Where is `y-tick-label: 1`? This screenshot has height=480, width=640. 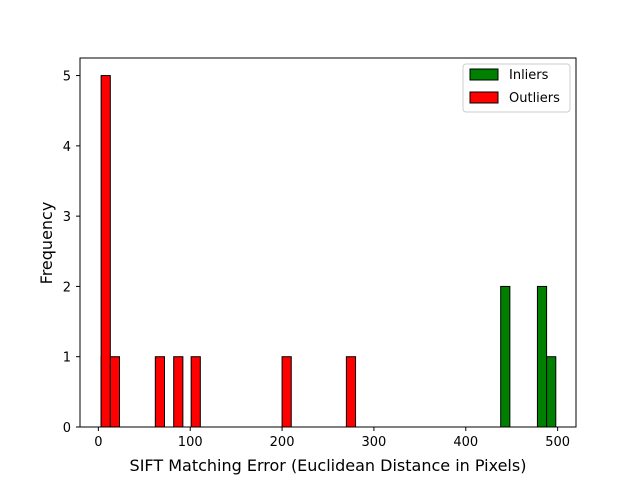
y-tick-label: 1 is located at coordinates (67, 358).